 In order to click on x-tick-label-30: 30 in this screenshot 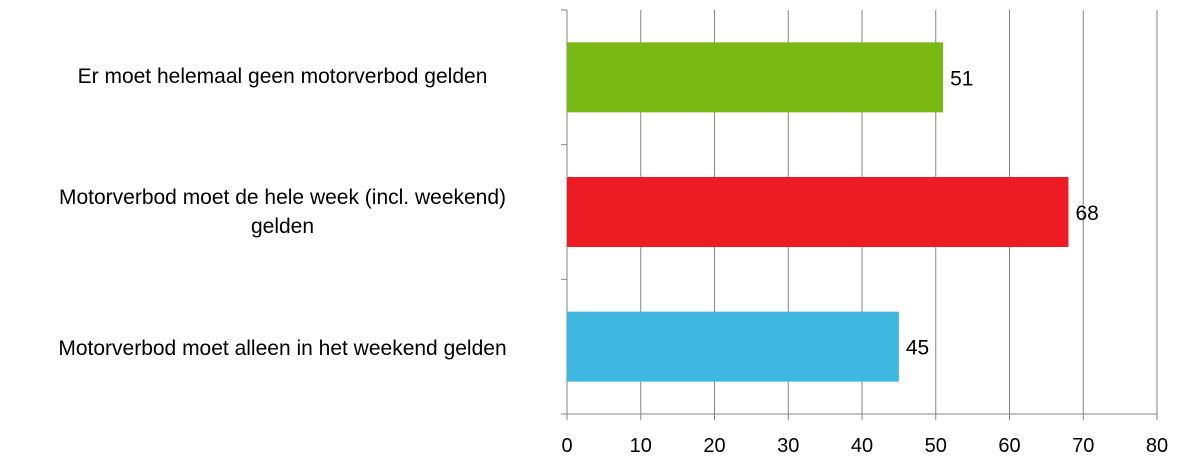, I will do `click(788, 446)`.